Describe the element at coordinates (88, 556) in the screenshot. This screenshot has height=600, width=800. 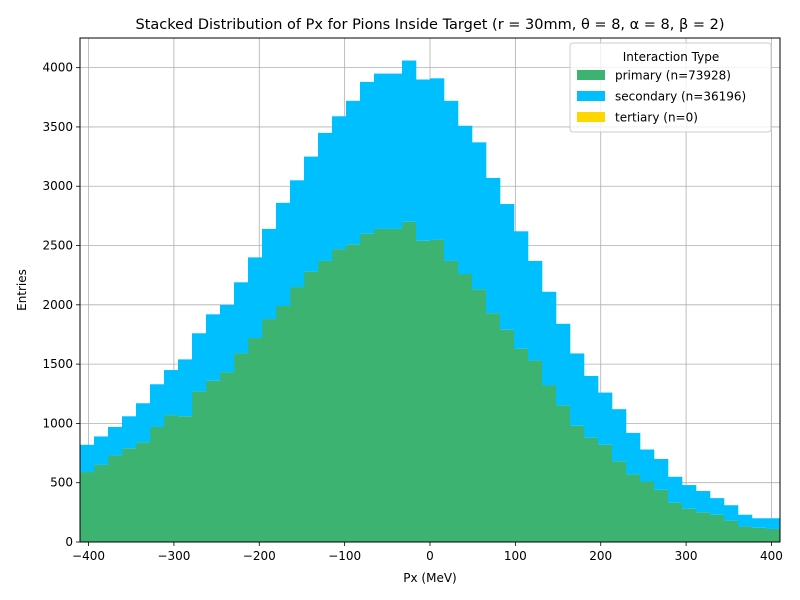
I see `x-tick-label: −400` at that location.